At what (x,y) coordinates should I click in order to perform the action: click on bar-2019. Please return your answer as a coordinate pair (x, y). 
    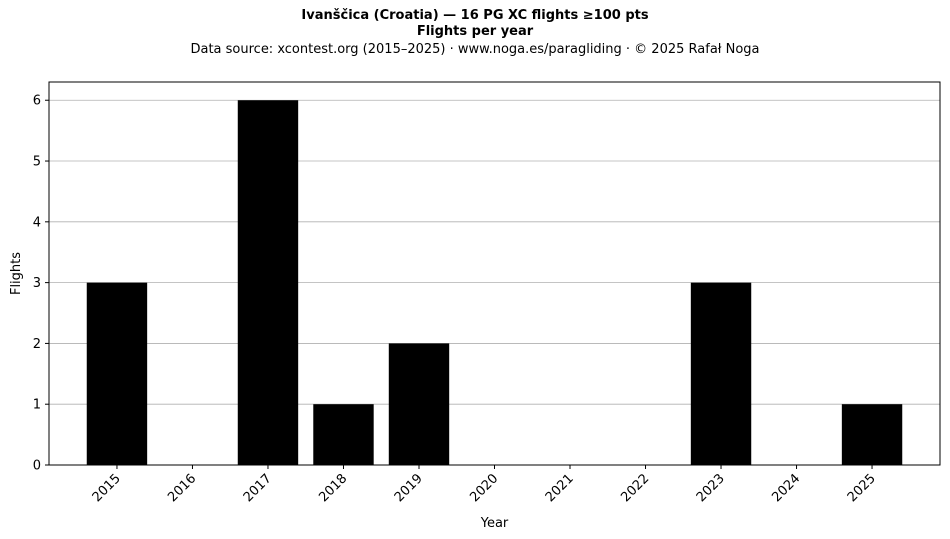
    Looking at the image, I should click on (419, 404).